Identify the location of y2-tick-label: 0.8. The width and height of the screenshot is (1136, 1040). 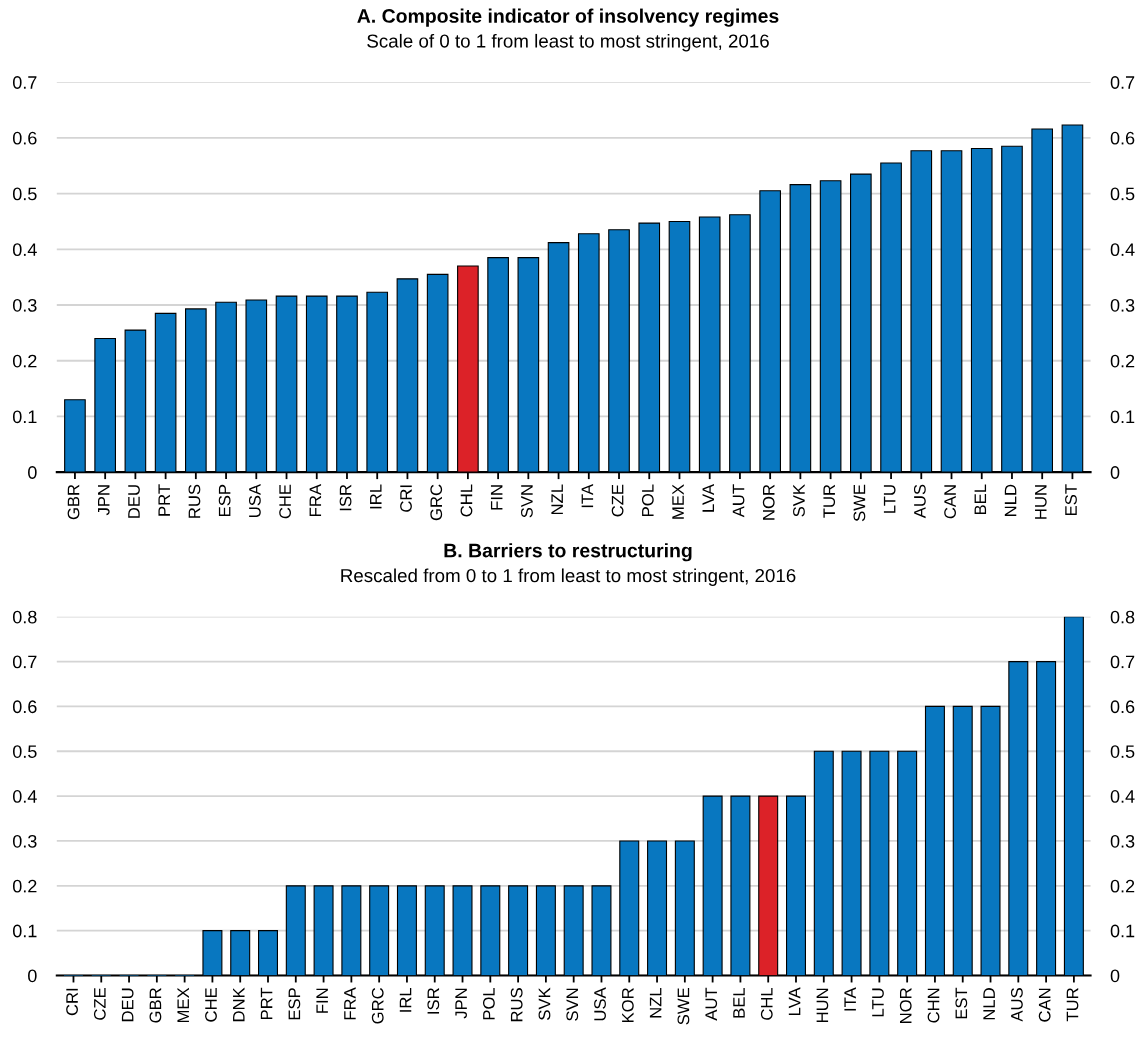
(1122, 617).